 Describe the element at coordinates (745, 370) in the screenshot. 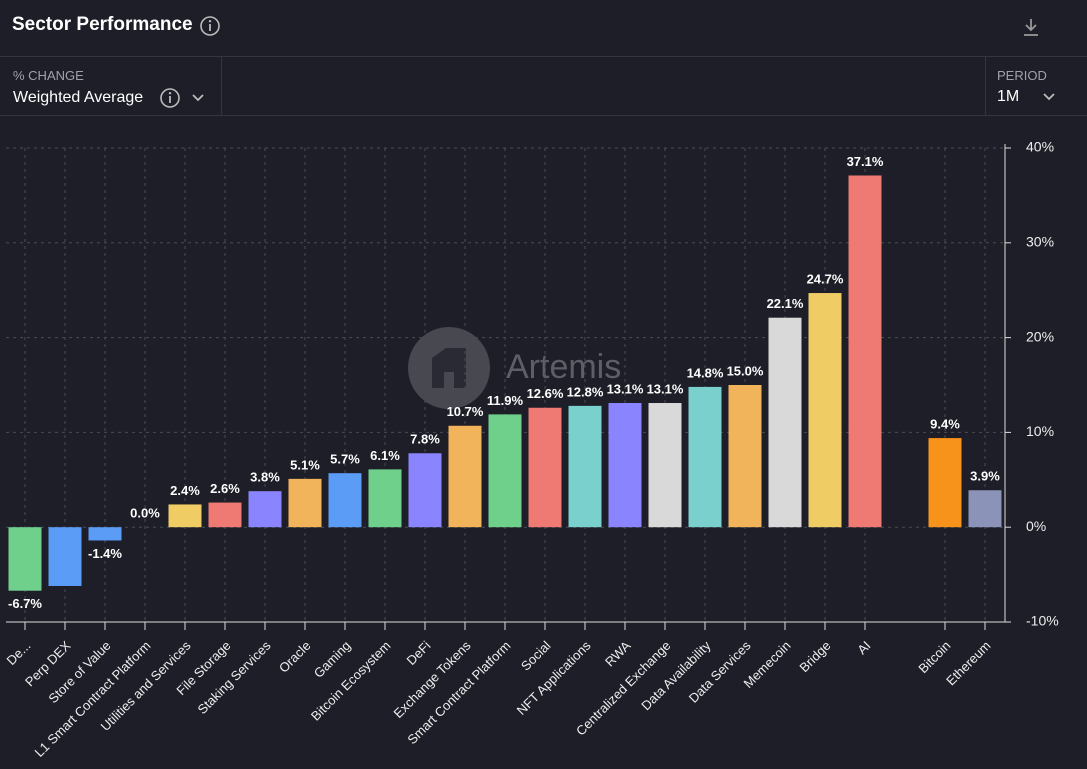

I see `value-label: 15.0%` at that location.